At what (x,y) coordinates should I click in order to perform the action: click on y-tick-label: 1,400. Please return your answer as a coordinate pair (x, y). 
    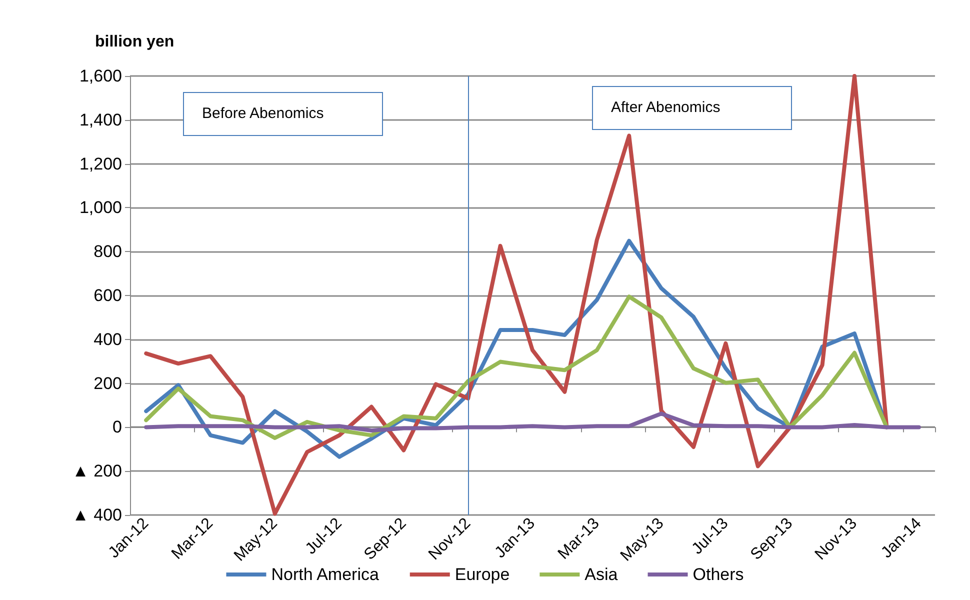
    Looking at the image, I should click on (100, 120).